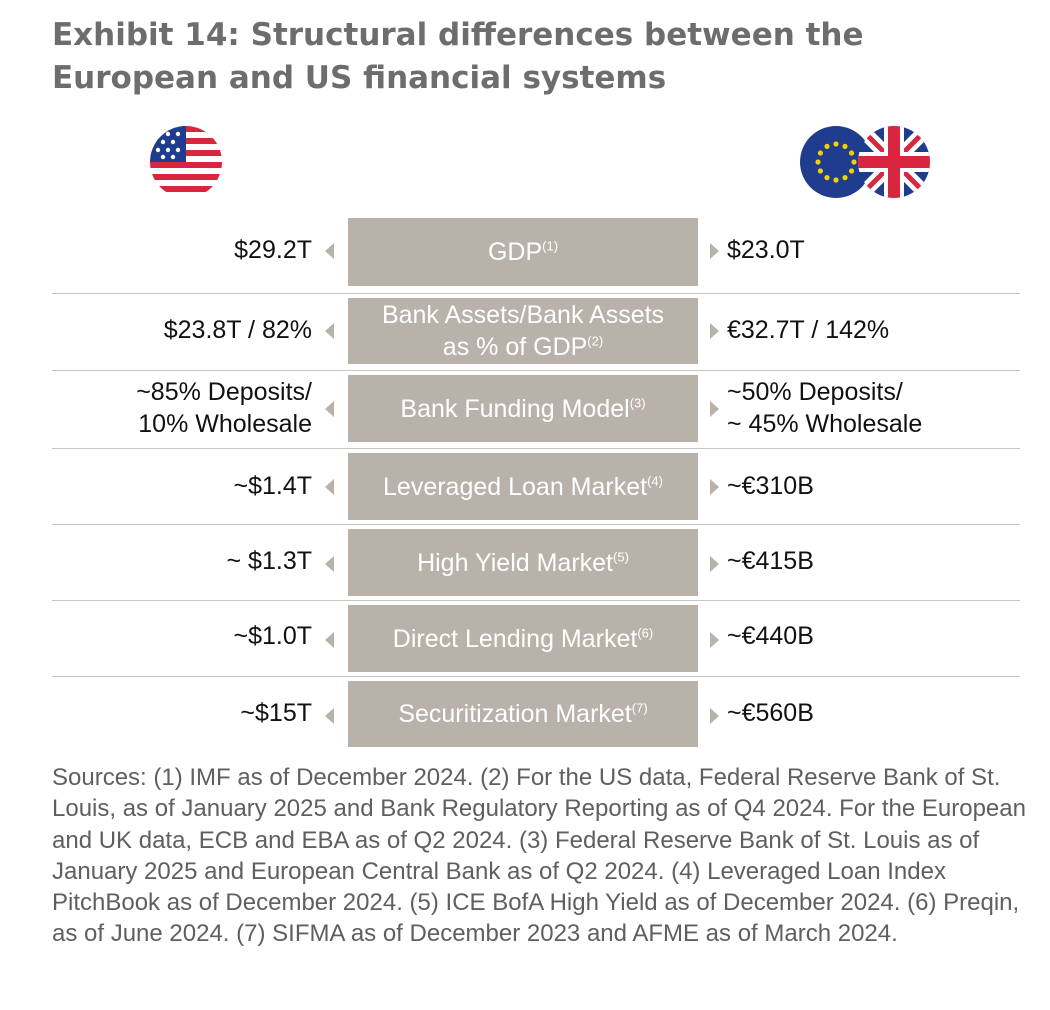 The height and width of the screenshot is (1010, 1050). What do you see at coordinates (836, 162) in the screenshot?
I see `eu-flag-icon` at bounding box center [836, 162].